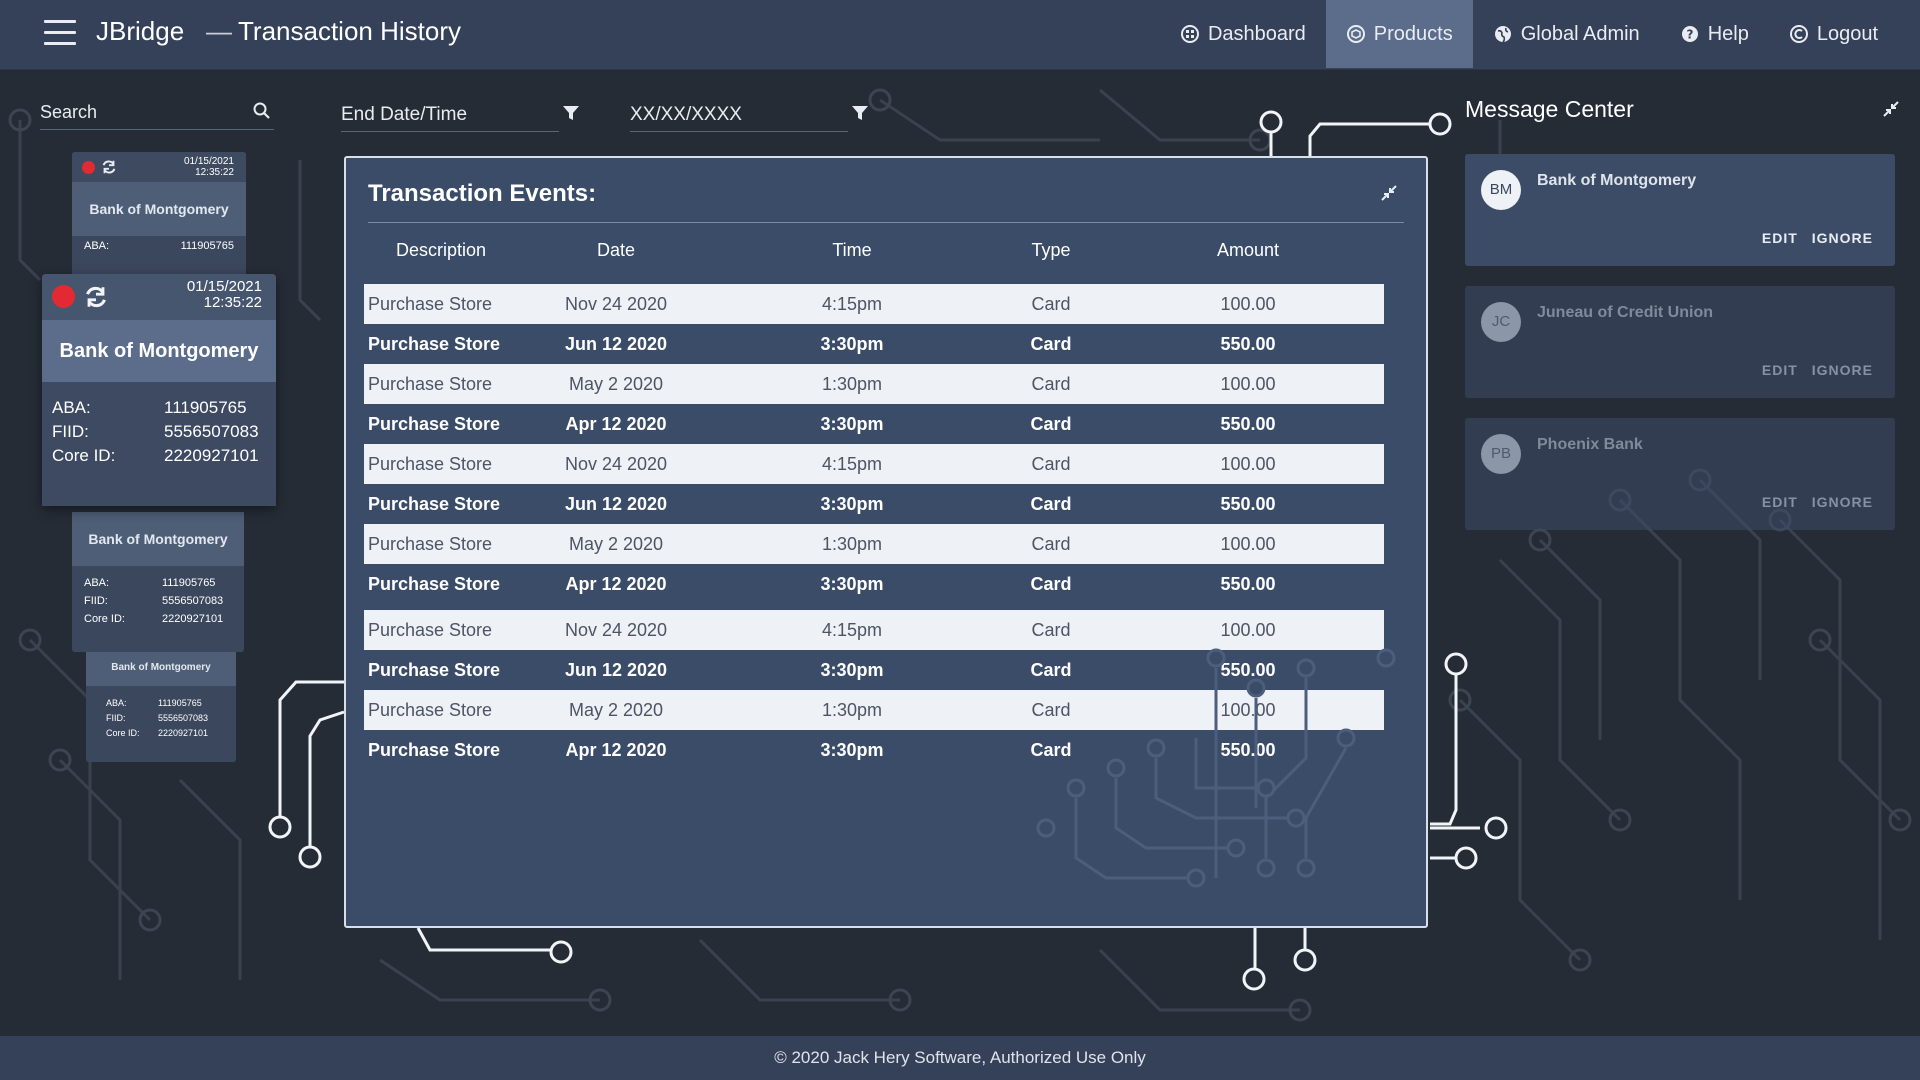 The image size is (1920, 1080). I want to click on column-header-type: Type, so click(1051, 250).